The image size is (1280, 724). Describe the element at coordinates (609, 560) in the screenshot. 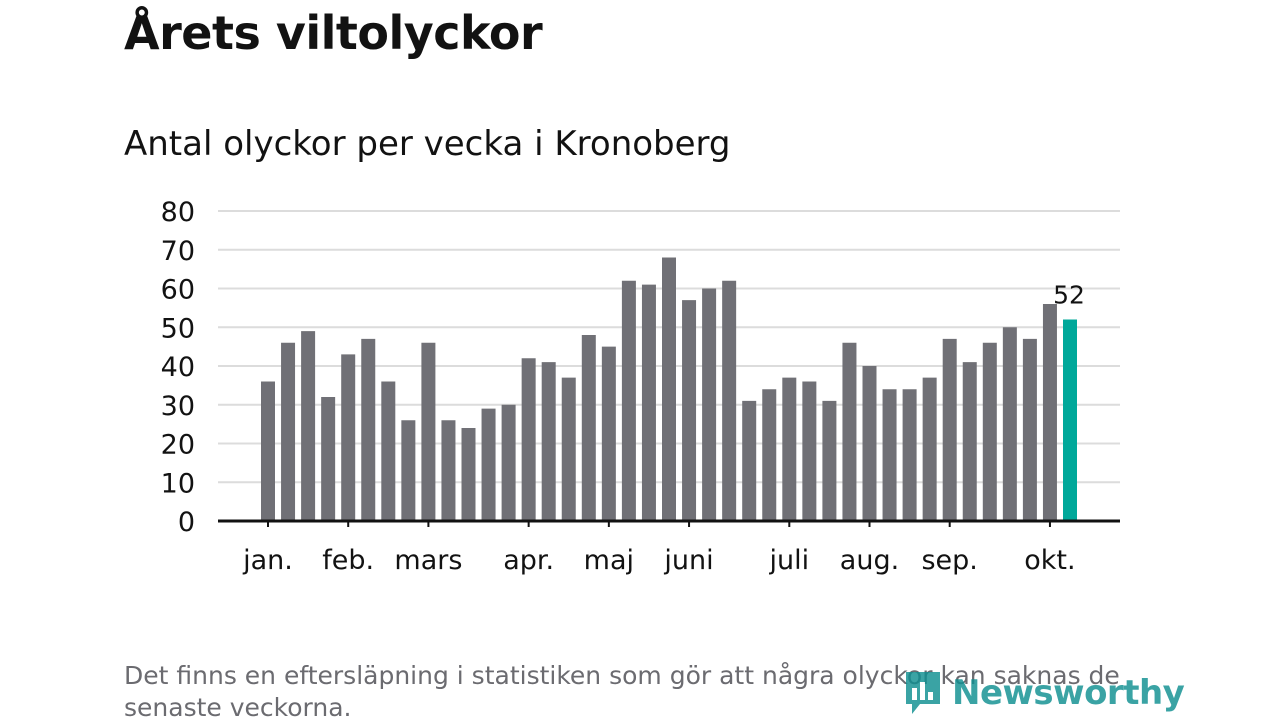

I see `x-tick-label: maj` at that location.